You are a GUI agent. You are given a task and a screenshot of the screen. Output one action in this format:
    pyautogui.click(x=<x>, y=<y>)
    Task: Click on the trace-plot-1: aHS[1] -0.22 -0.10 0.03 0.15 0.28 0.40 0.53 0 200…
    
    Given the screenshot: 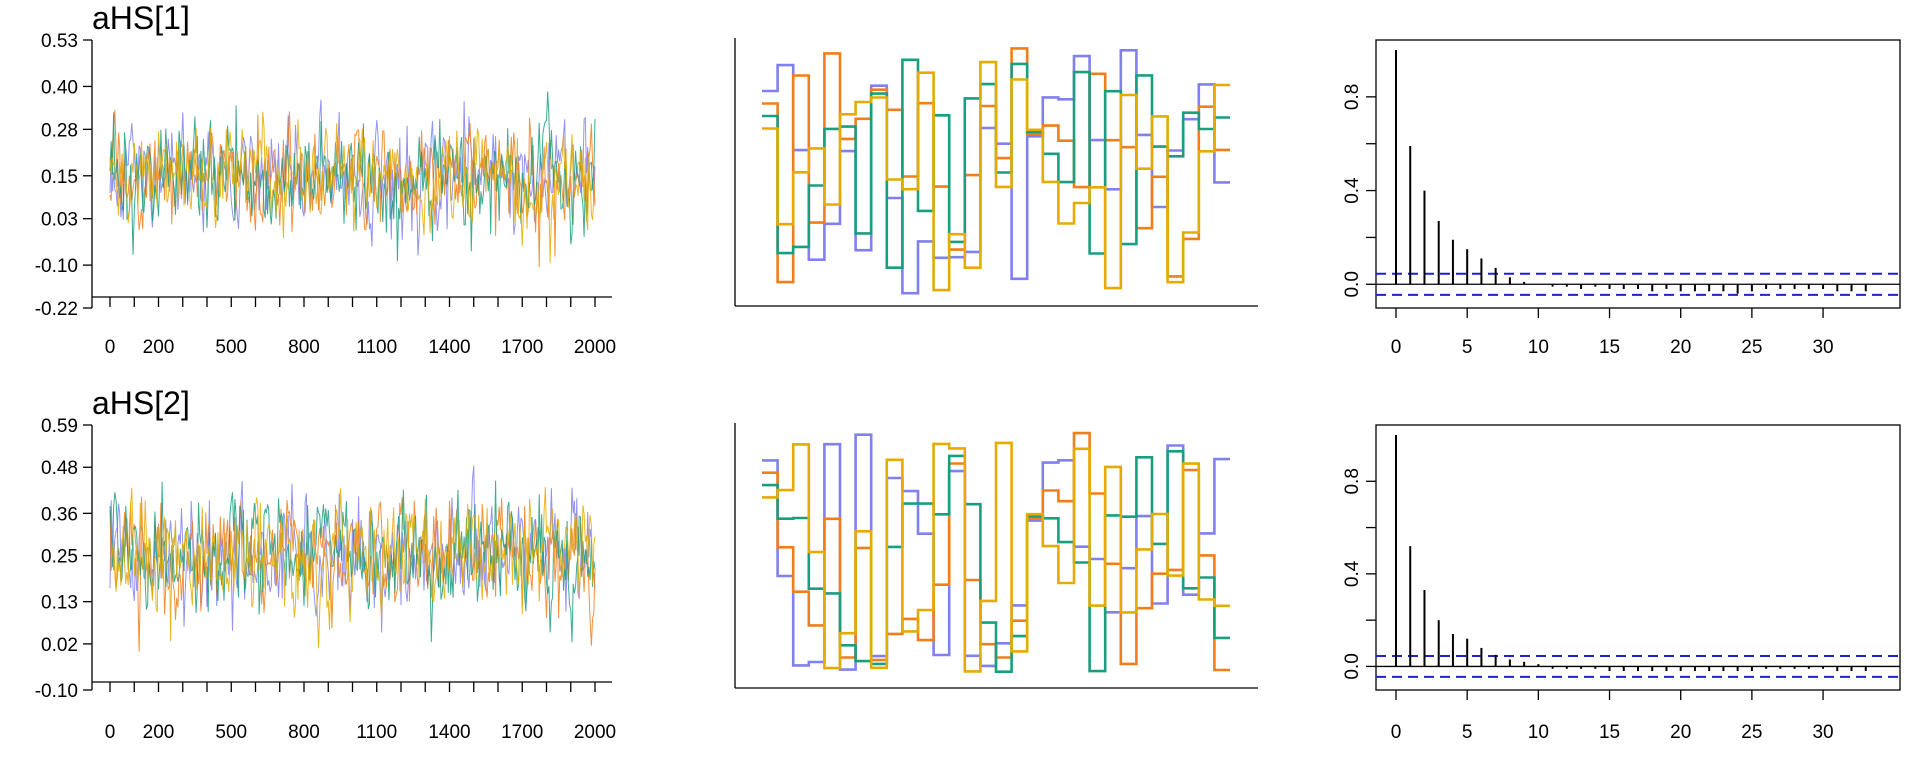 What is the action you would take?
    pyautogui.click(x=325, y=179)
    